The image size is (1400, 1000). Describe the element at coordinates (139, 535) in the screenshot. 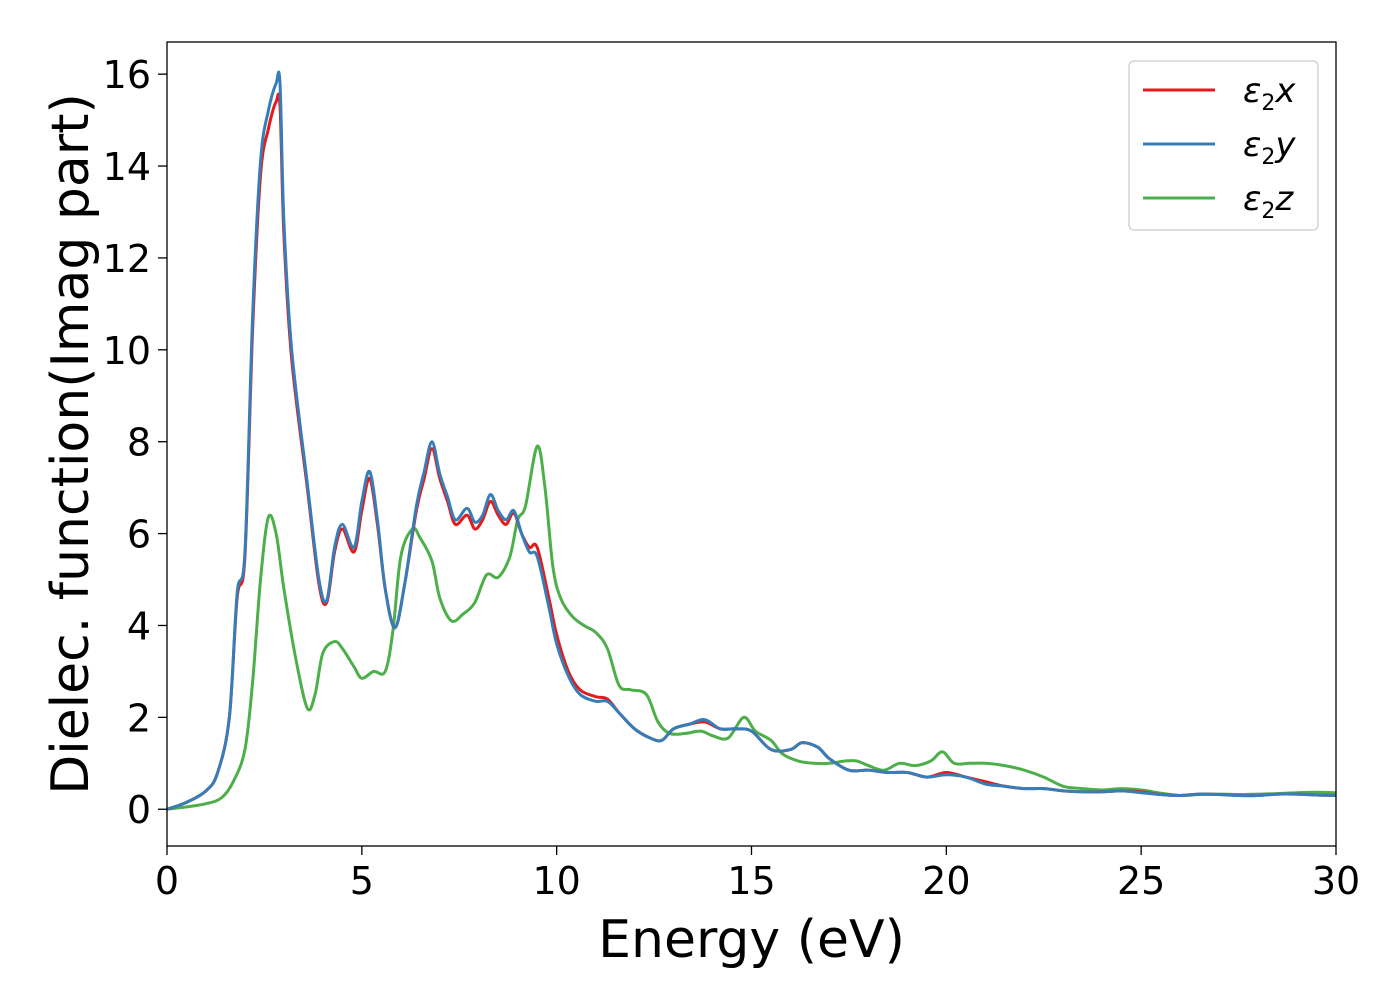

I see `y-tick-label: 6` at that location.